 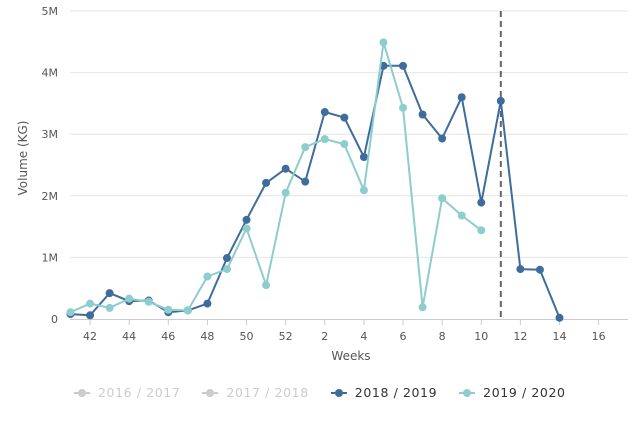 I want to click on legend-label: 2016 / 2017, so click(x=139, y=392).